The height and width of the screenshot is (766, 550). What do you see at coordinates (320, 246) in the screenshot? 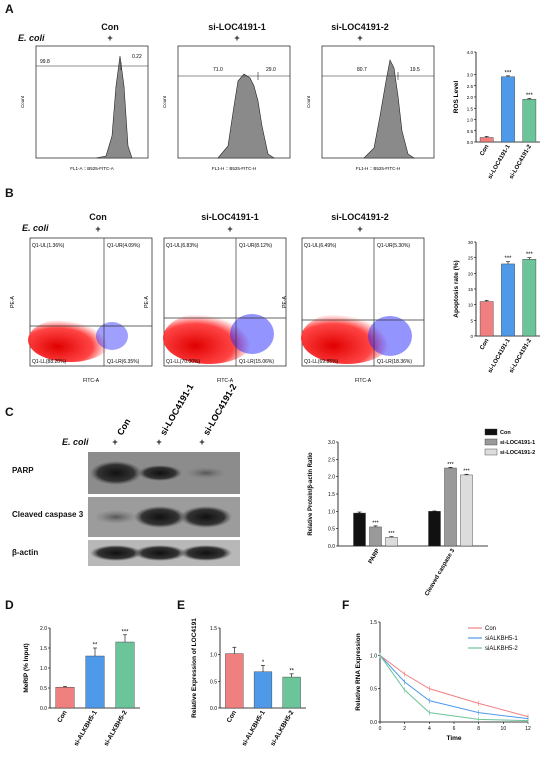
I see `quadrant-ul: Q1-UL(6.49%)` at bounding box center [320, 246].